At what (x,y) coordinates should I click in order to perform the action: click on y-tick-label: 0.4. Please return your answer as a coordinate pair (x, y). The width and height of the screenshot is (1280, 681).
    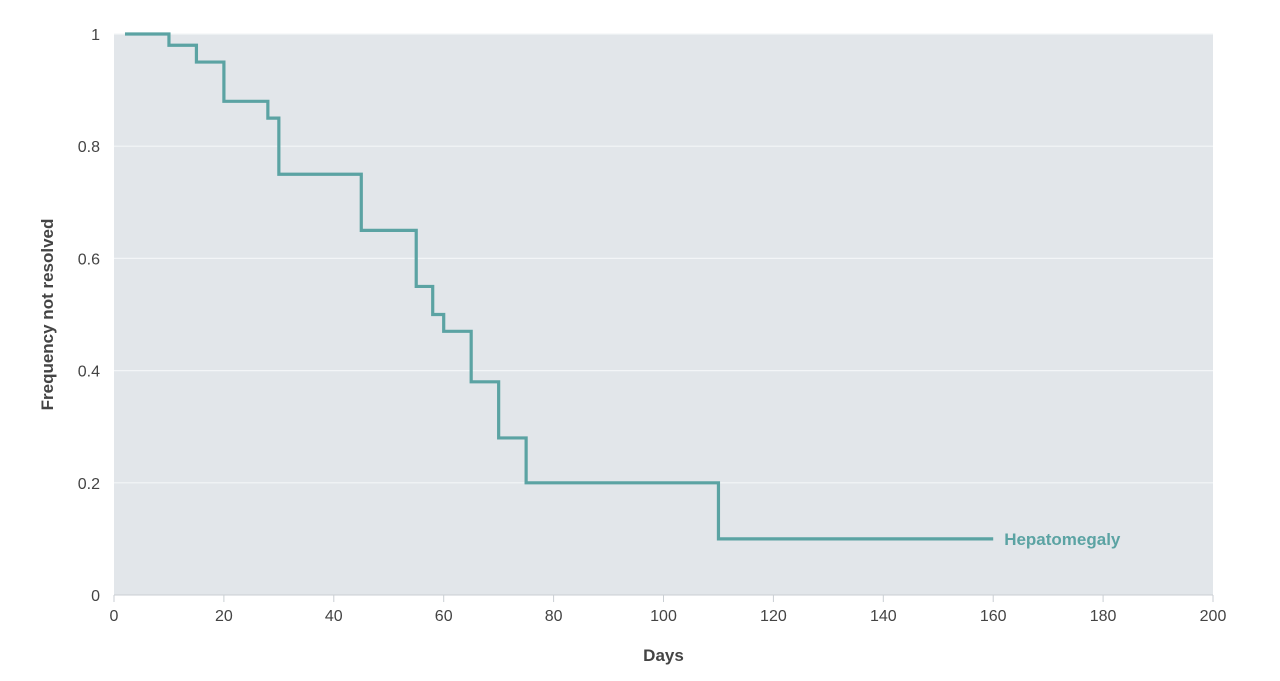
    Looking at the image, I should click on (89, 372).